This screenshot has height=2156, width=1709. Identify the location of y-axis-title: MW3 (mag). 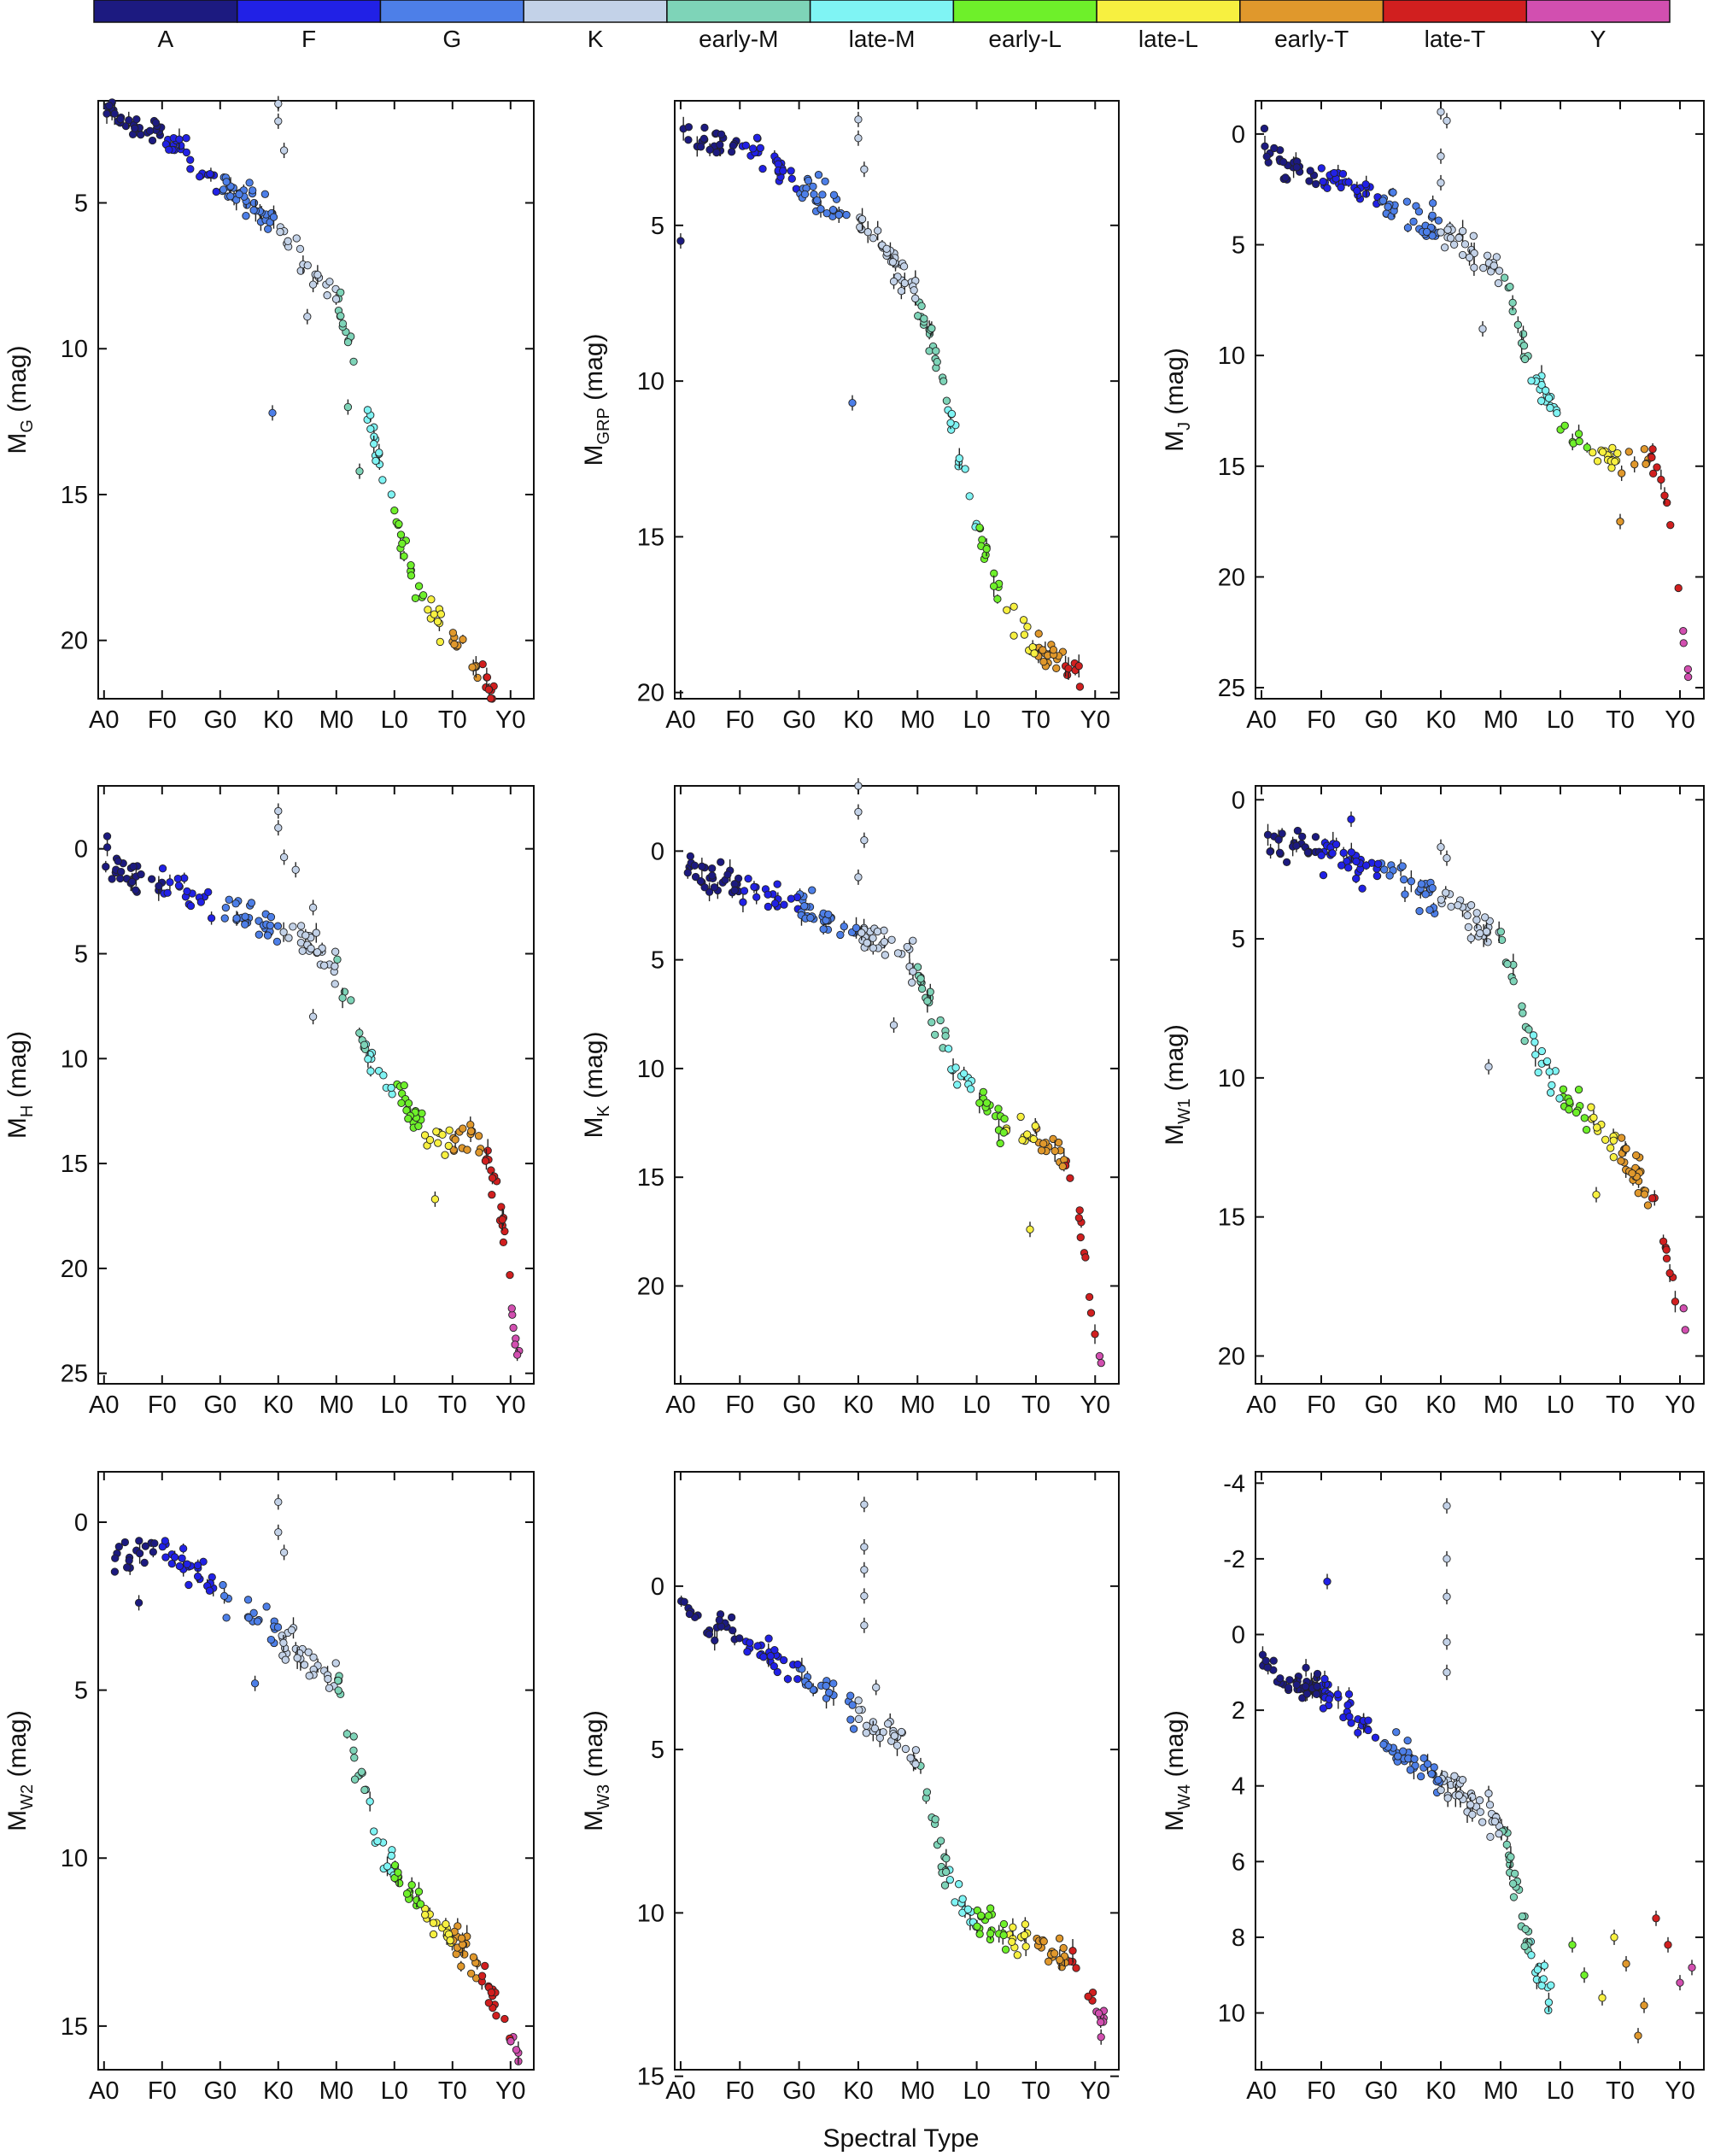
(597, 1771).